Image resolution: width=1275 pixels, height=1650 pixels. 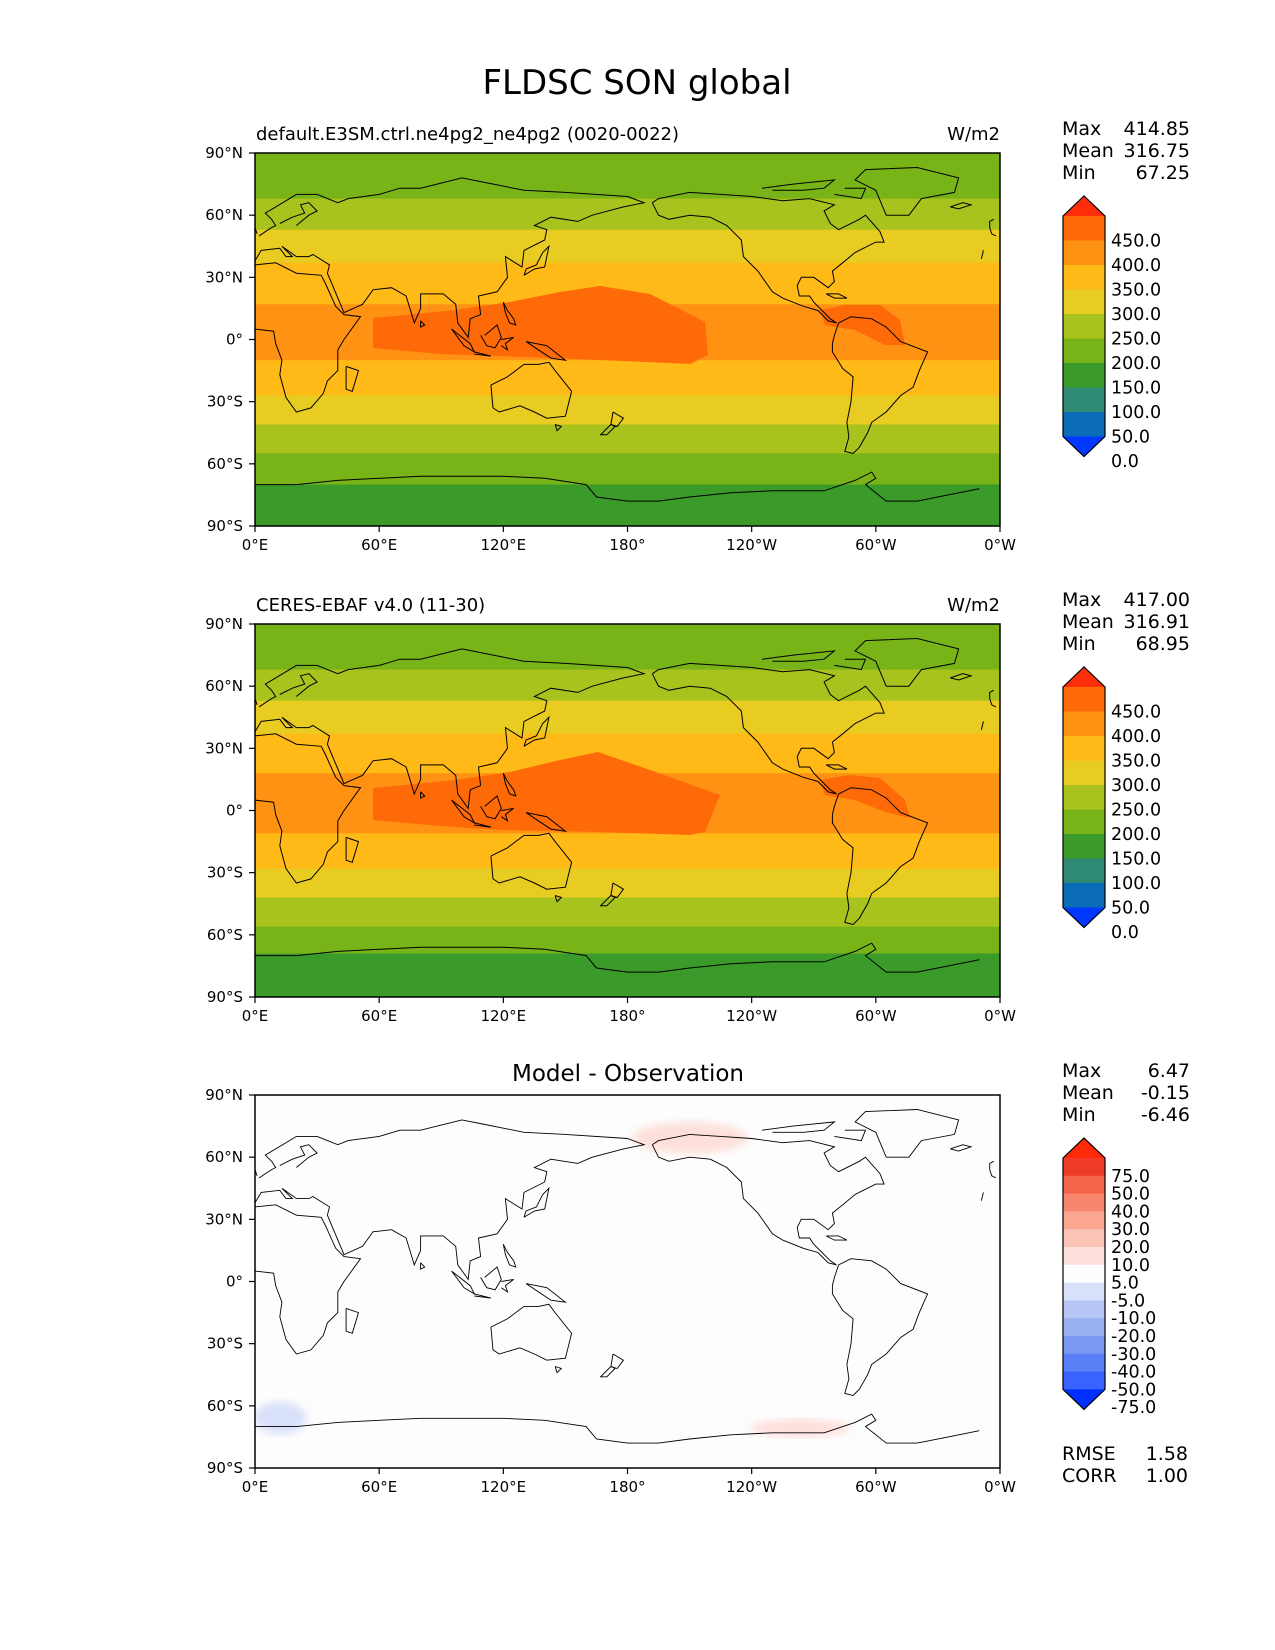 I want to click on panel-obs-warm-pool, so click(x=546, y=793).